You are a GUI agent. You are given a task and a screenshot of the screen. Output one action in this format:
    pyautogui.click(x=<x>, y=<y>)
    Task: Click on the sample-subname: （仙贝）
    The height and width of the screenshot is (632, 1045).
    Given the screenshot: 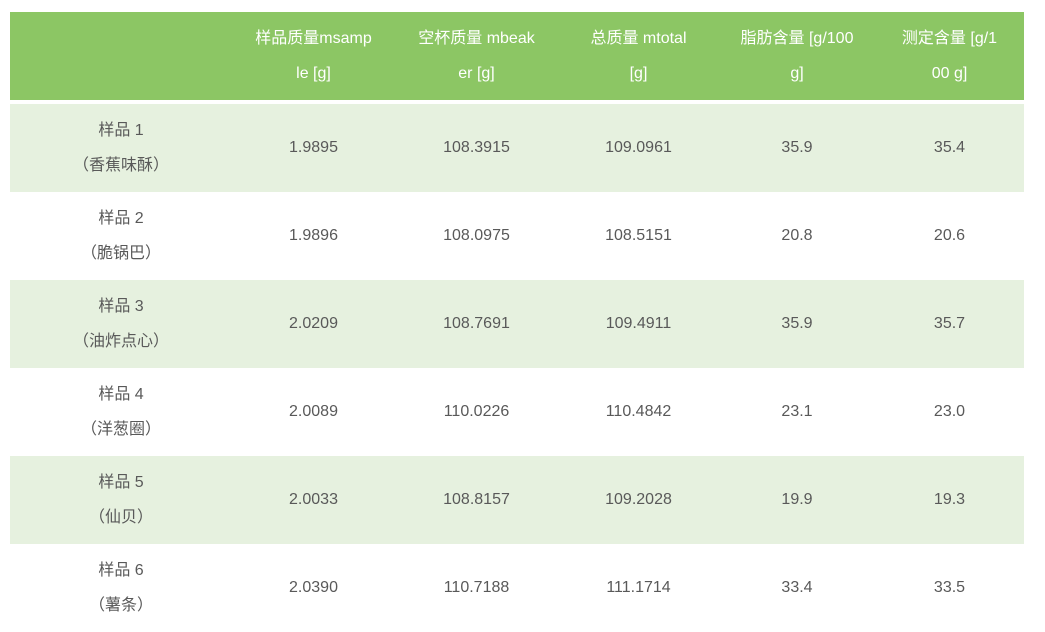 What is the action you would take?
    pyautogui.click(x=120, y=517)
    